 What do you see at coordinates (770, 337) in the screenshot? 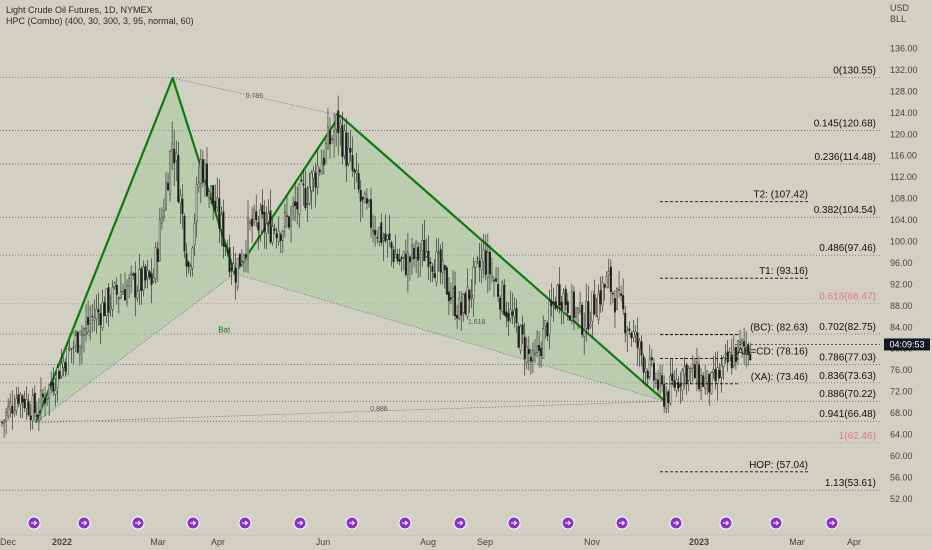
I see `target-levels` at bounding box center [770, 337].